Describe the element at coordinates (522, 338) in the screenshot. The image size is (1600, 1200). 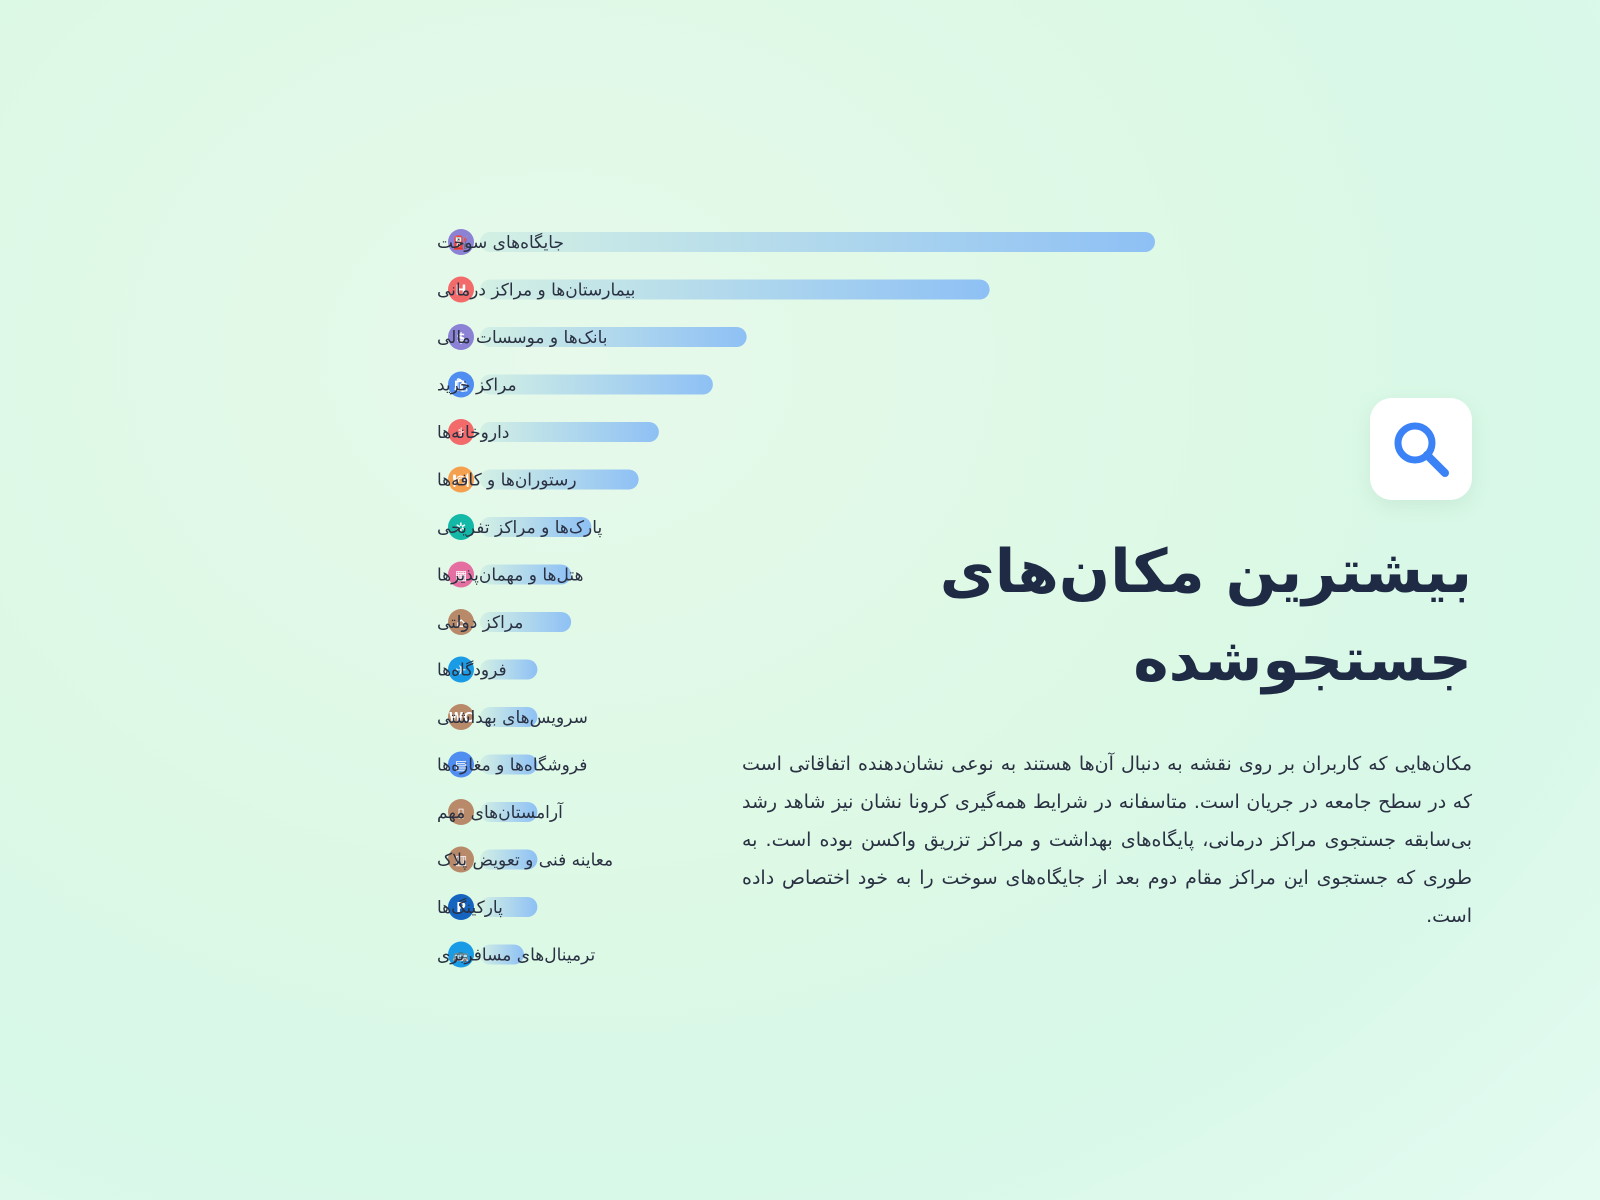
I see `bar-label: بانک‌ها و موسسات مالی` at that location.